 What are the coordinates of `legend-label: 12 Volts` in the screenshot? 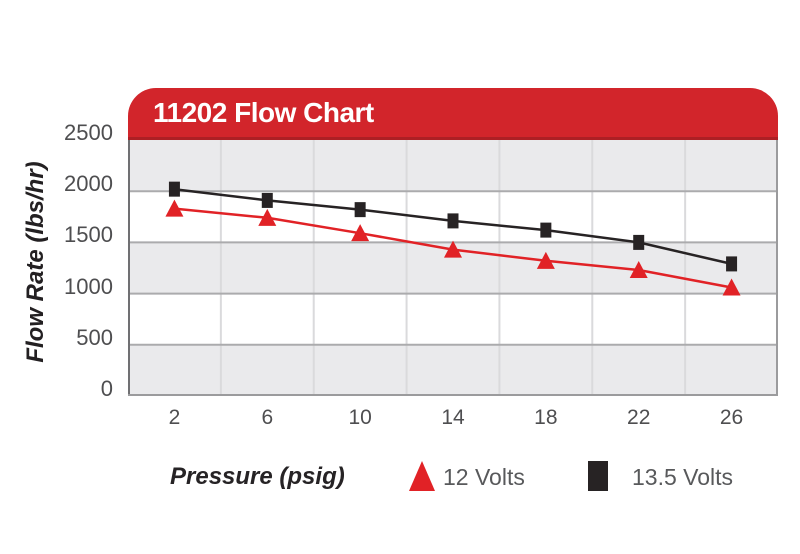 It's located at (484, 477).